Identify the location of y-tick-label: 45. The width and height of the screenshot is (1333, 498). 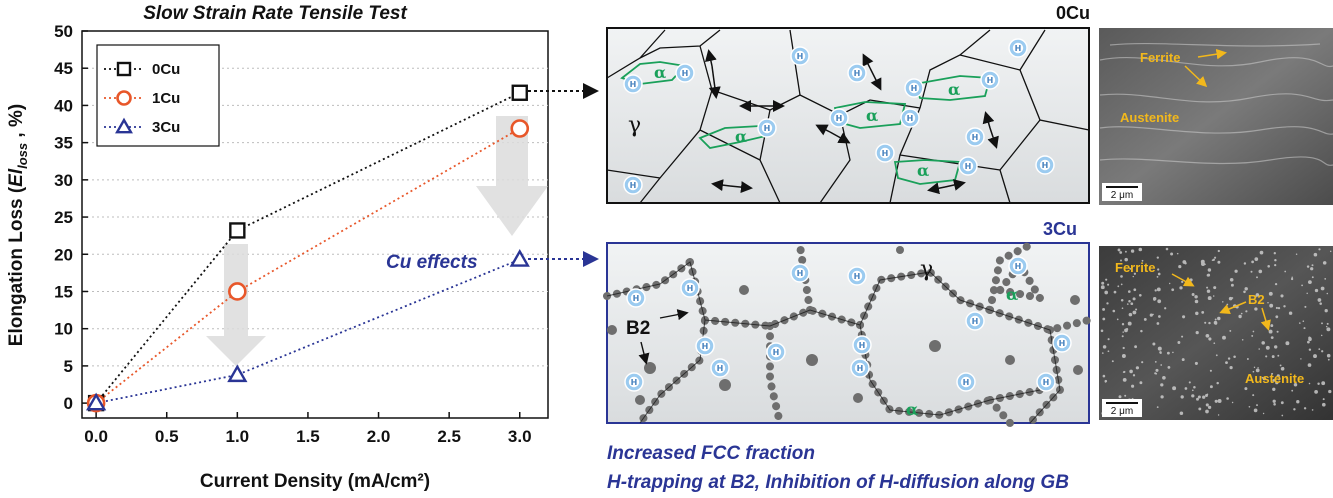
(63, 68).